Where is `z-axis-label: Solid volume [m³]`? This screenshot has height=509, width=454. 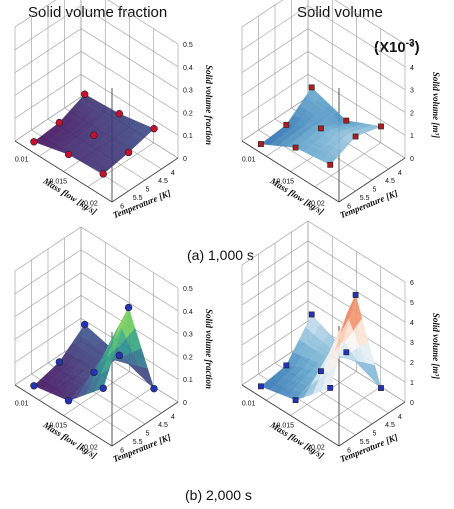 z-axis-label: Solid volume [m³] is located at coordinates (436, 105).